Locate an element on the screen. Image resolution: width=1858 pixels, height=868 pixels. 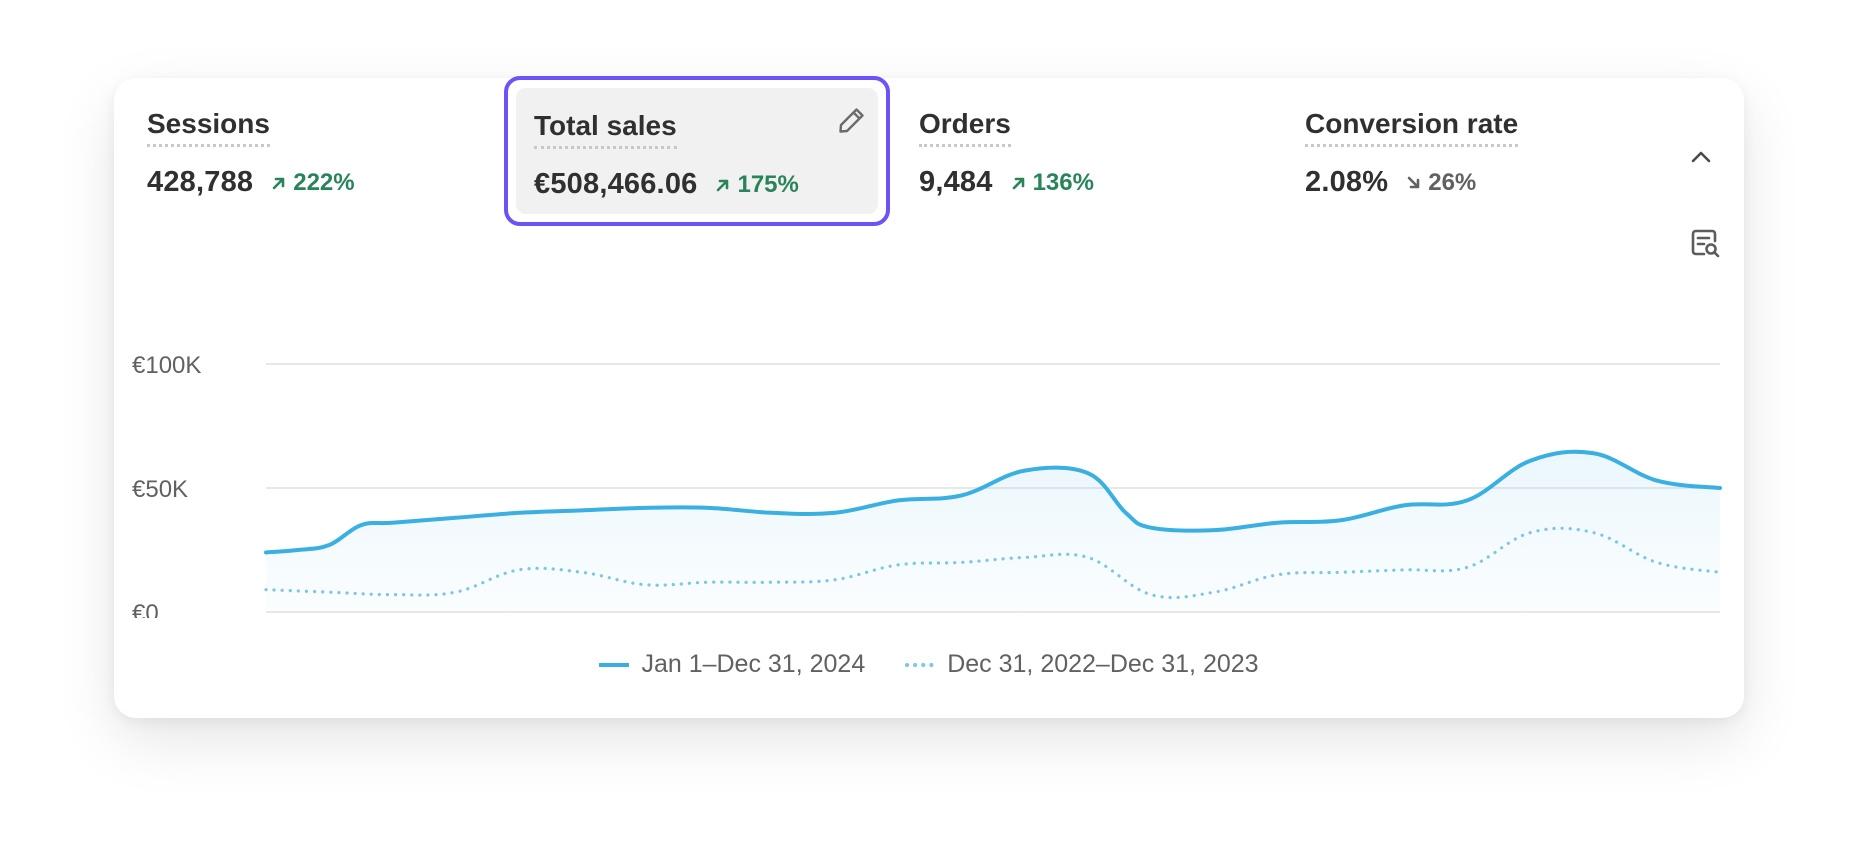
primary-series-line is located at coordinates (993, 502).